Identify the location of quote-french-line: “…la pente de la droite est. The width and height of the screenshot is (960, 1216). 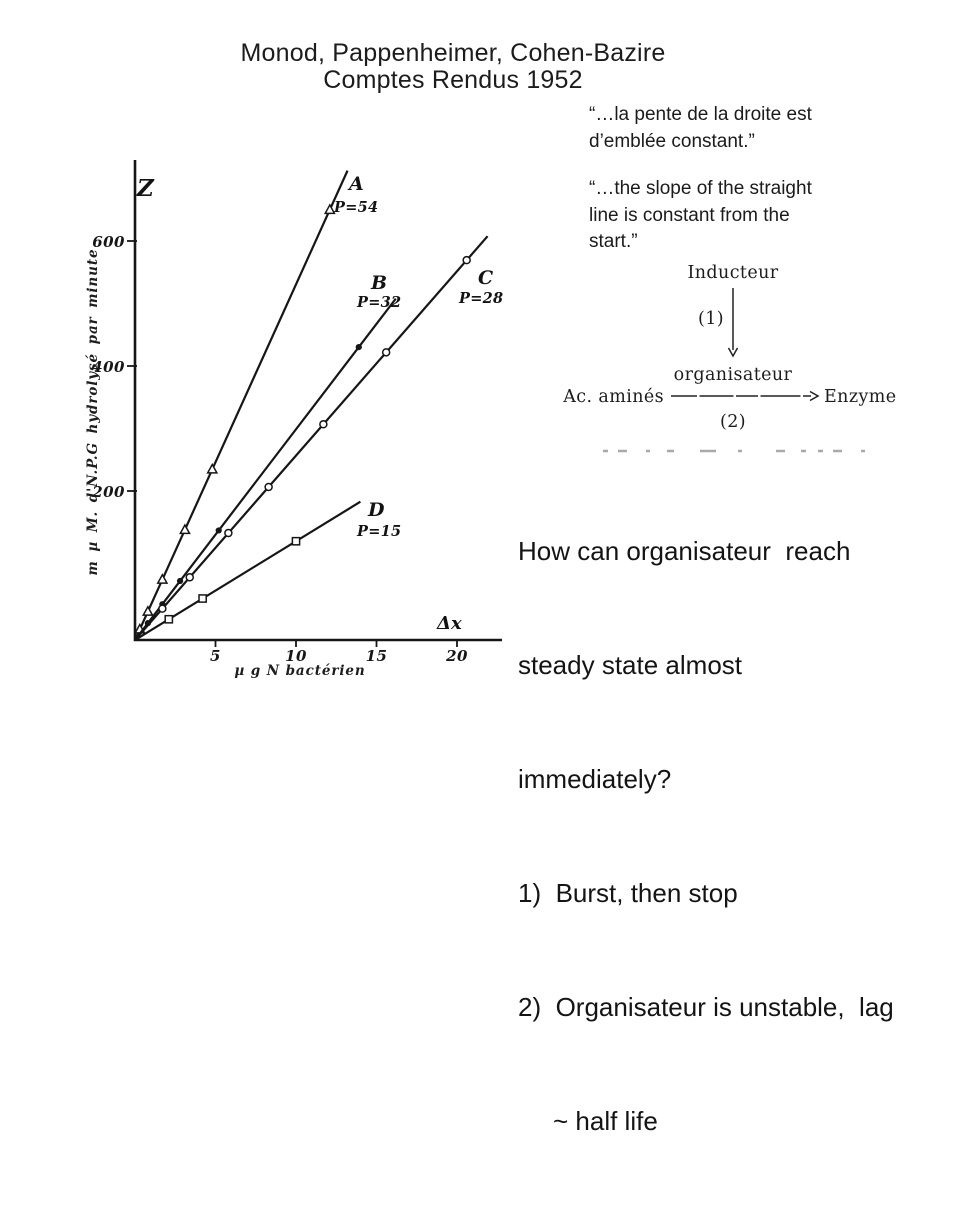
(700, 114).